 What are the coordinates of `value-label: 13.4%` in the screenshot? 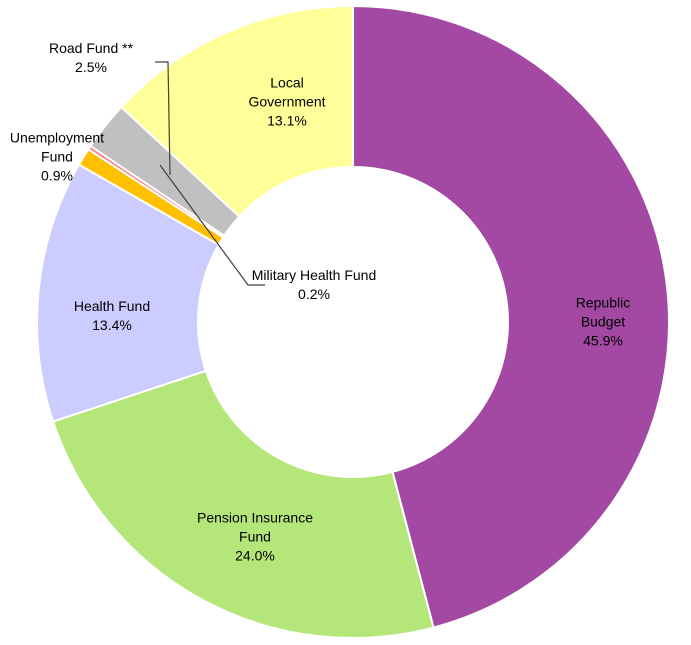 It's located at (112, 325).